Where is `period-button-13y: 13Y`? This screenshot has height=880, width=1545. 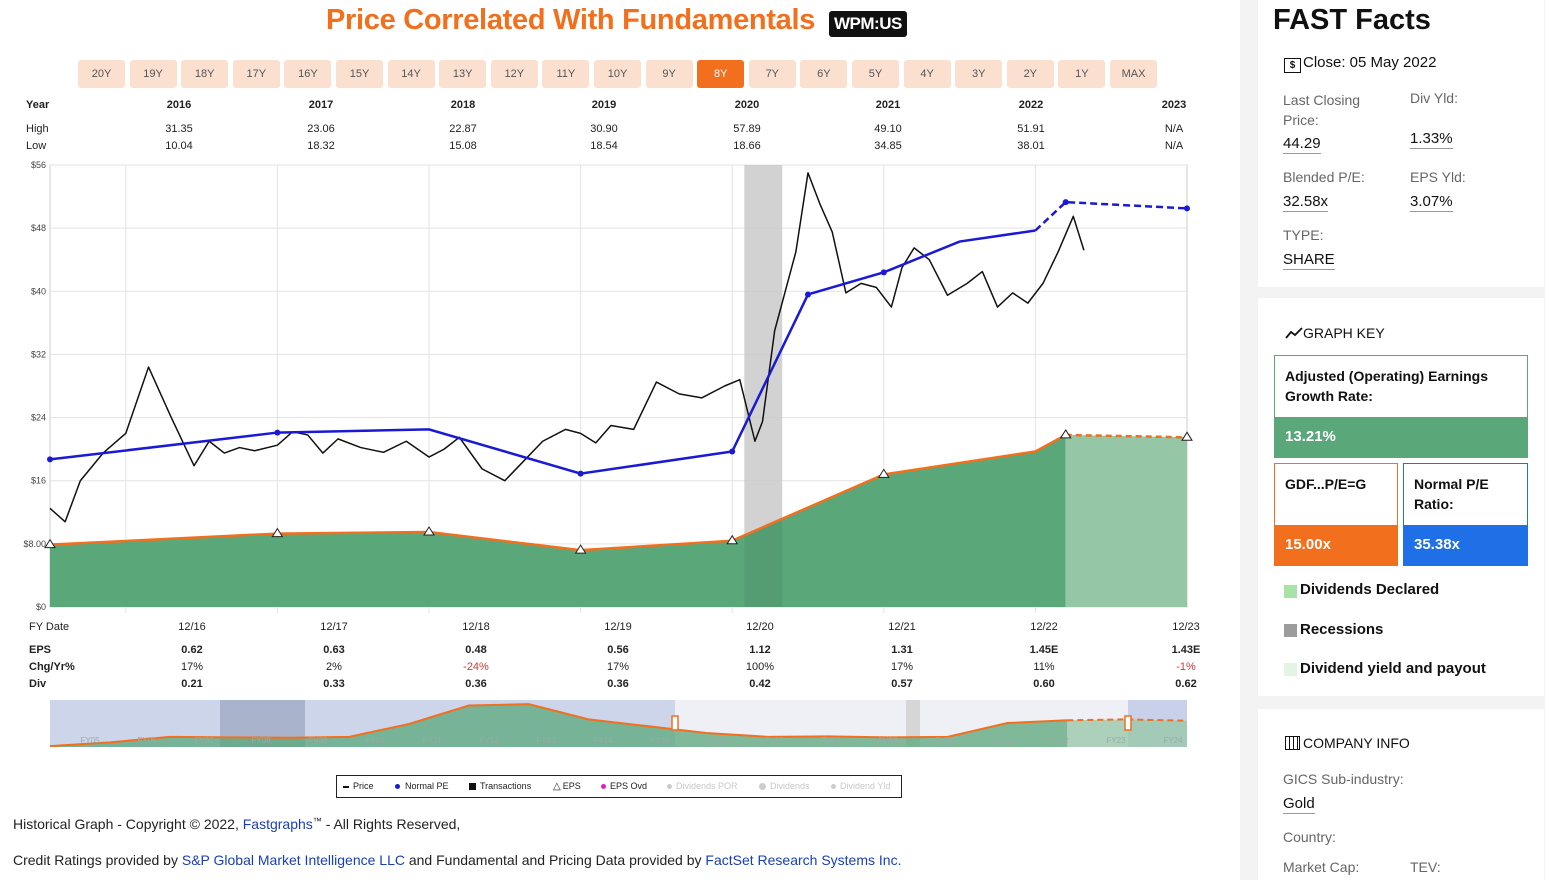
period-button-13y: 13Y is located at coordinates (463, 74).